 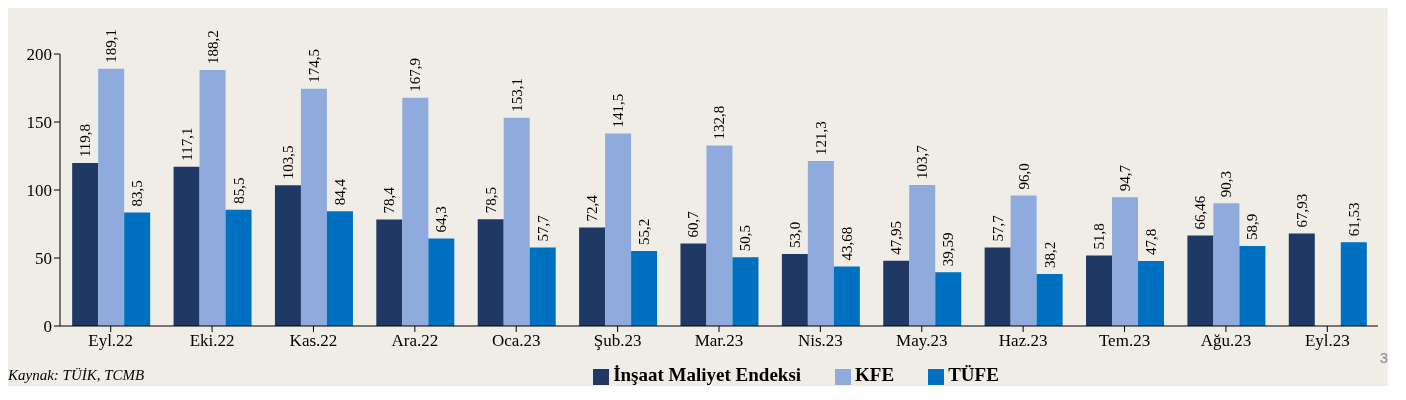 What do you see at coordinates (644, 231) in the screenshot?
I see `data-label: 55,2` at bounding box center [644, 231].